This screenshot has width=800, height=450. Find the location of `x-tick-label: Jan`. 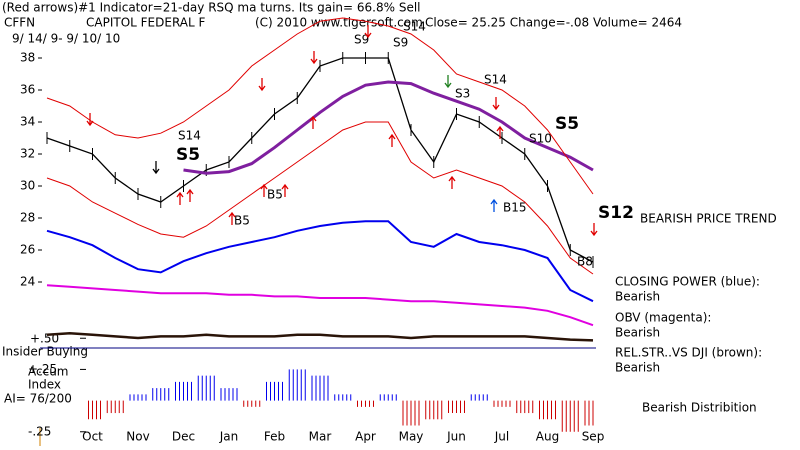

x-tick-label: Jan is located at coordinates (229, 437).